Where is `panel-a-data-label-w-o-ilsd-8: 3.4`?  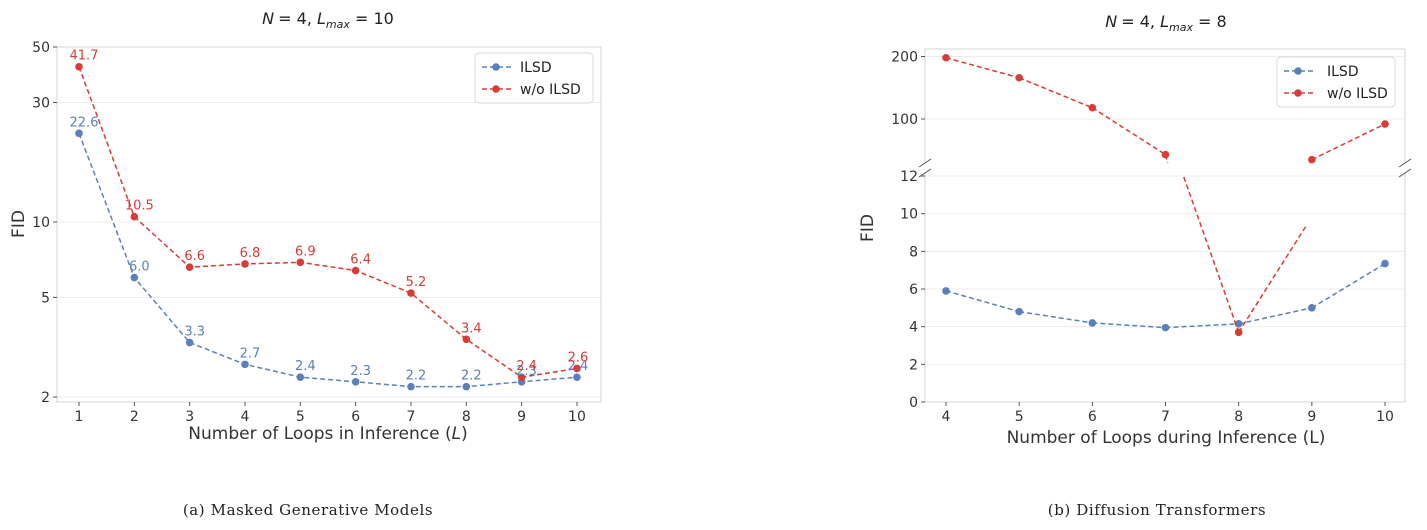 panel-a-data-label-w-o-ilsd-8: 3.4 is located at coordinates (471, 328).